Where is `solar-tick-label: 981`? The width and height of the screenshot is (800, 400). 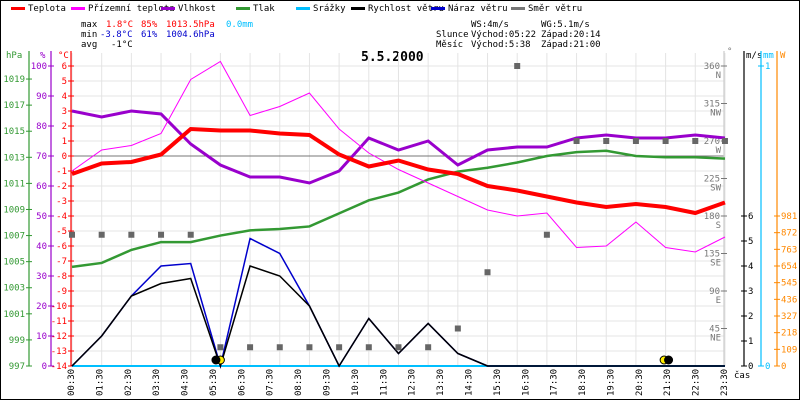 solar-tick-label: 981 is located at coordinates (789, 217).